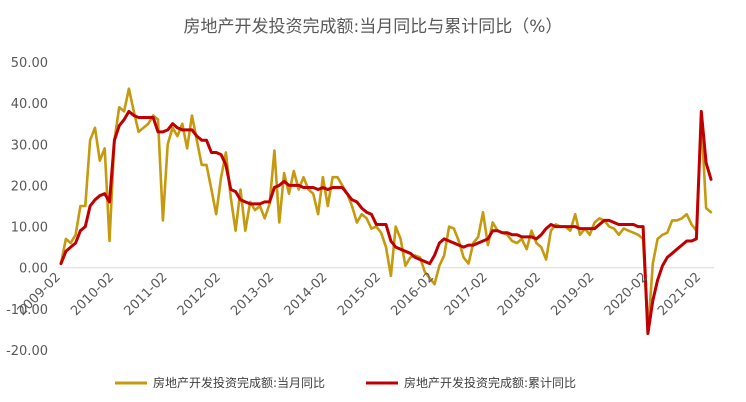 This screenshot has width=746, height=402. I want to click on x-tick-label: 2020-02, so click(626, 294).